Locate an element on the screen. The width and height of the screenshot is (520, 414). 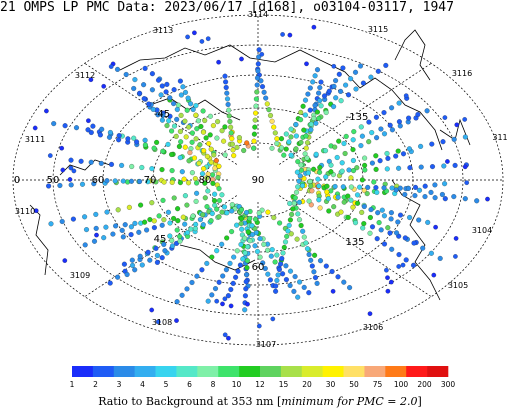
orbit-number-label: 3105 is located at coordinates (458, 285).